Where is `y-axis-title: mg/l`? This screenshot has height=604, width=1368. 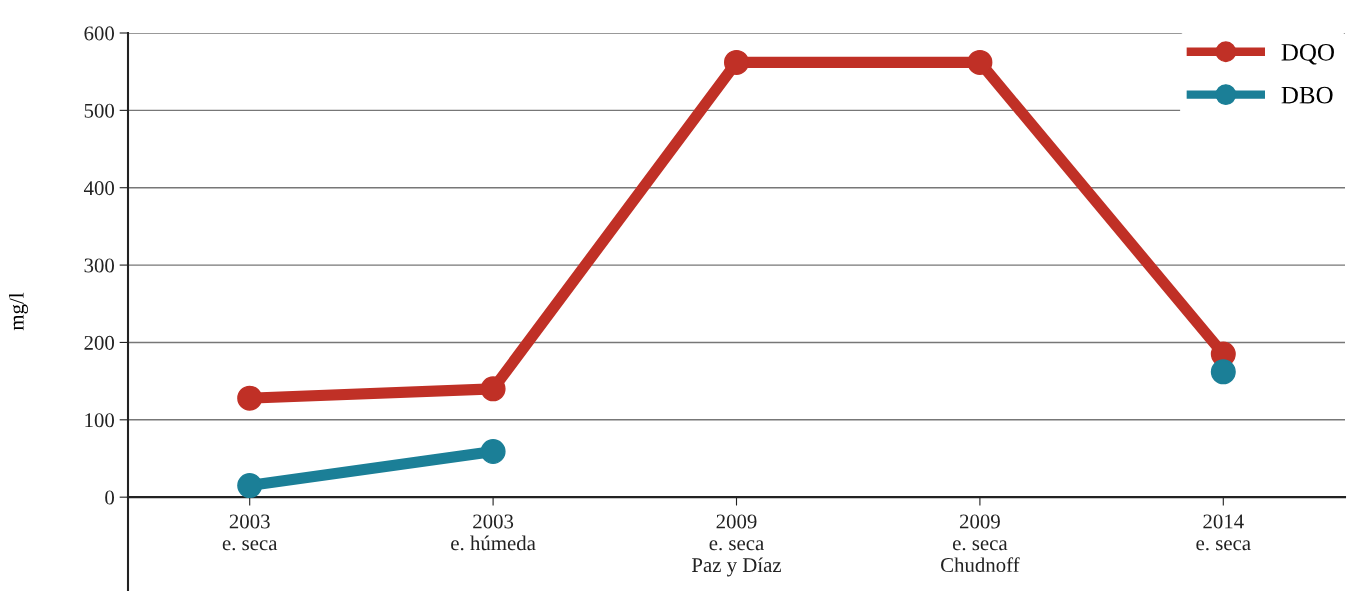
y-axis-title: mg/l is located at coordinates (18, 311).